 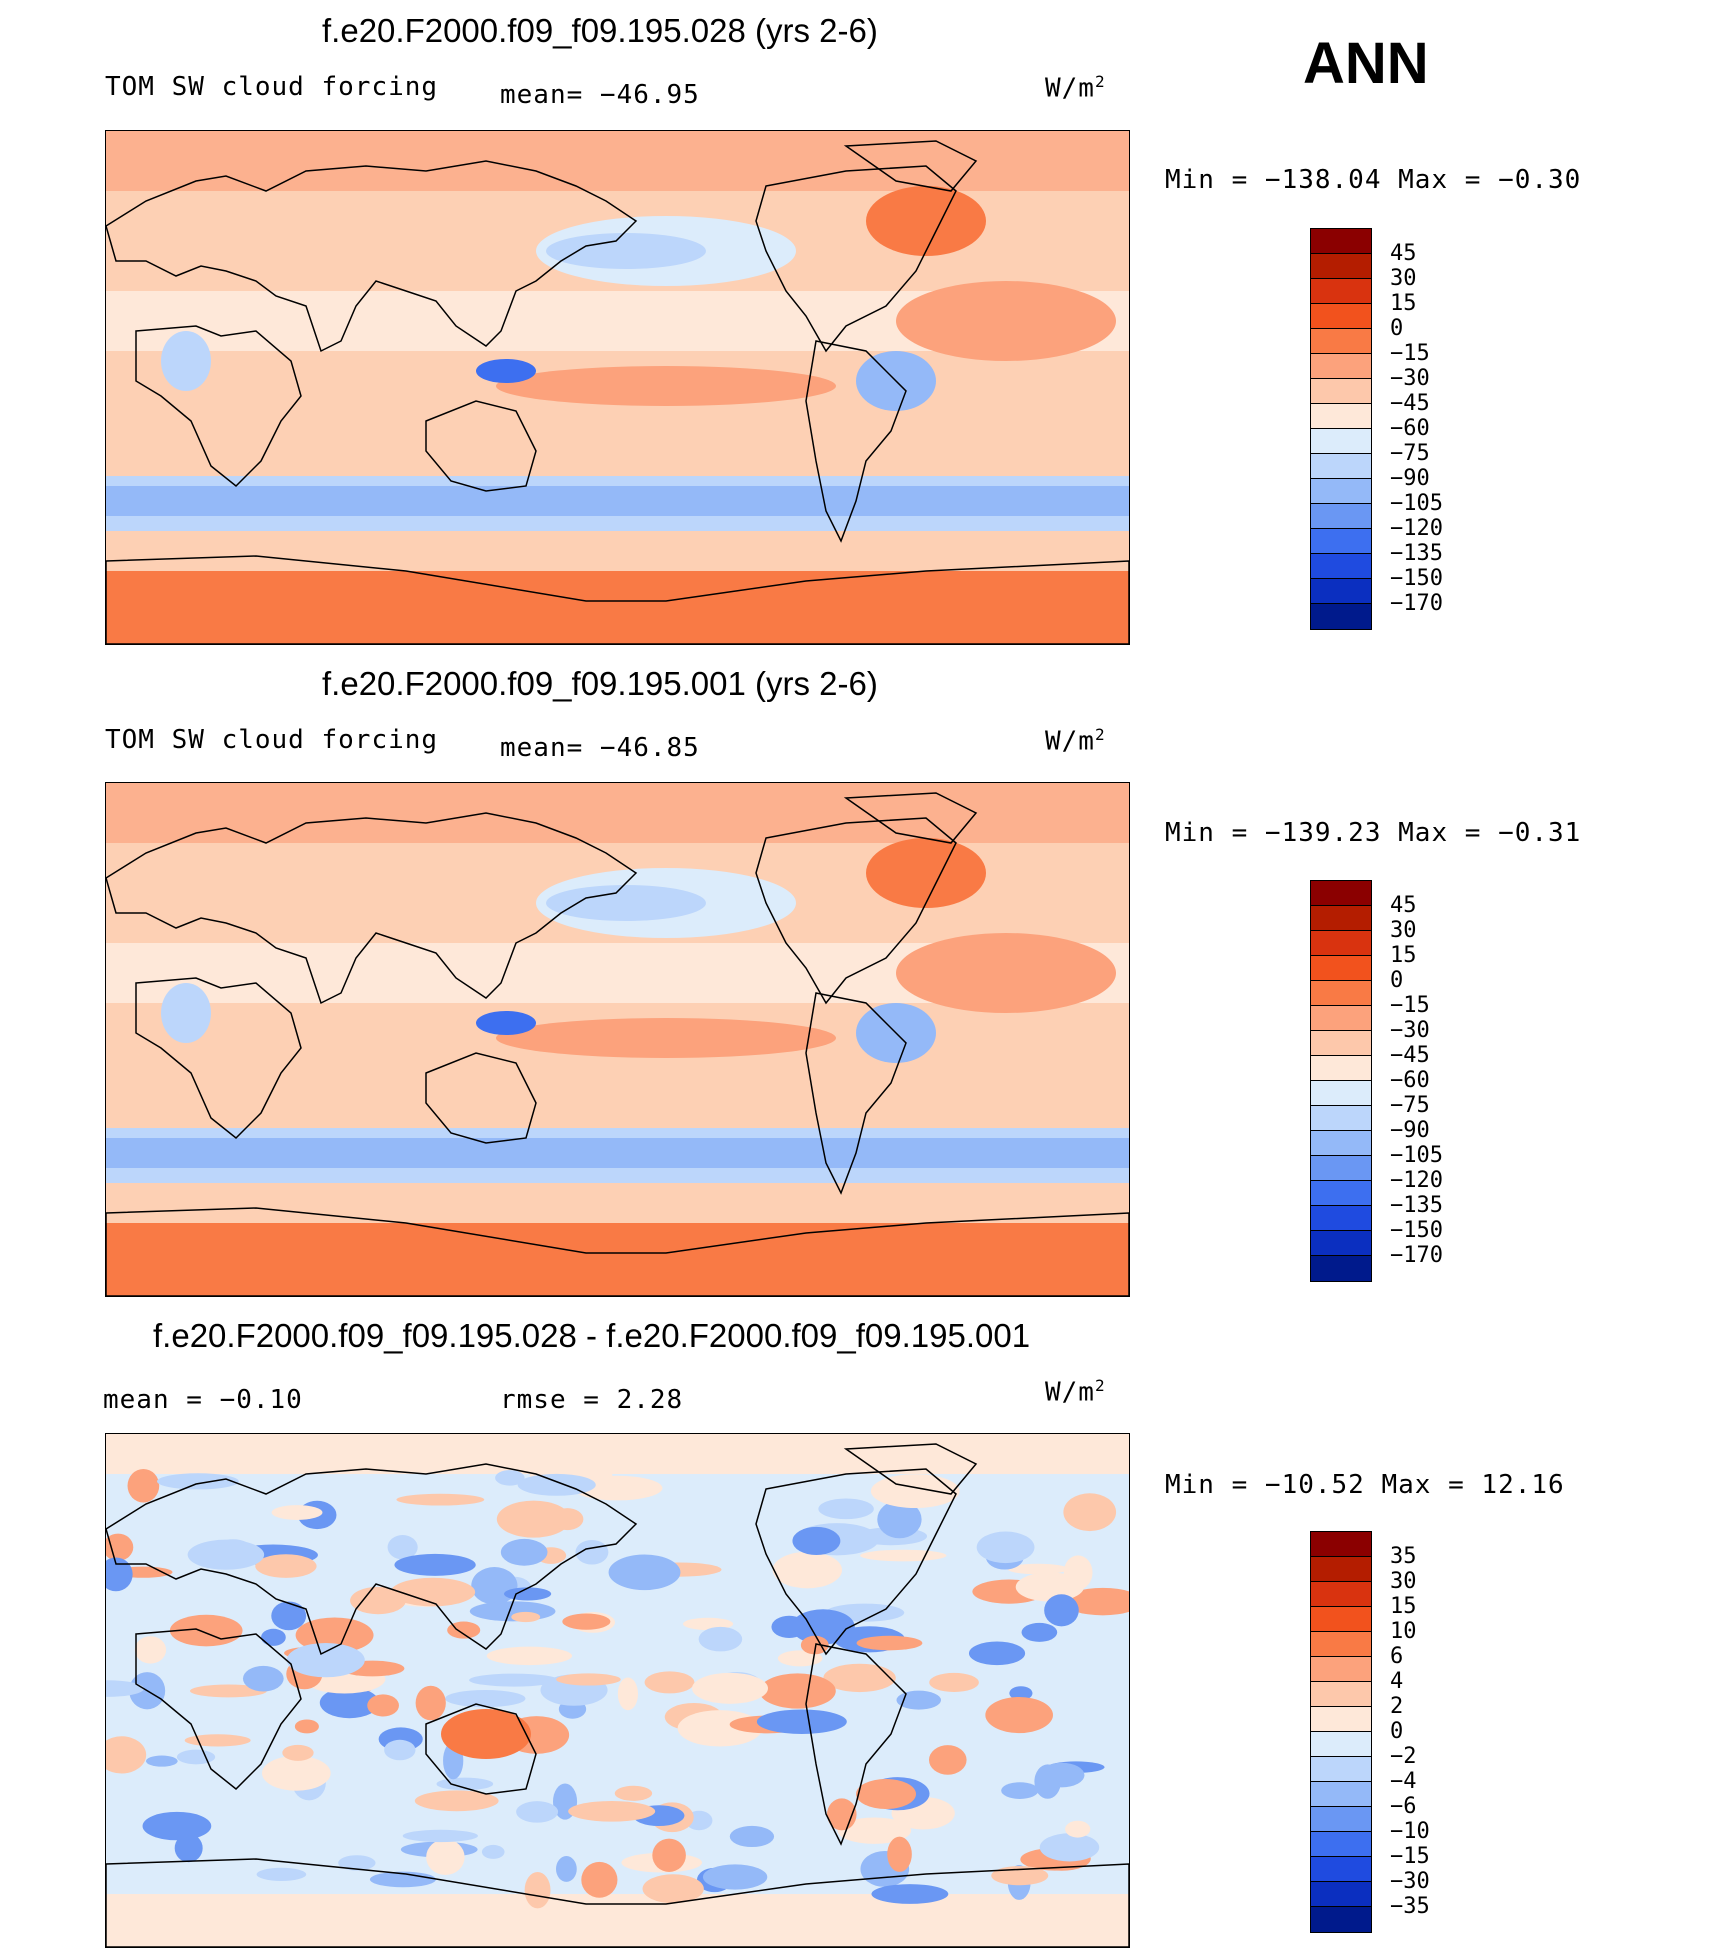 What do you see at coordinates (626, 903) in the screenshot?
I see `north-pacific-cloud-core` at bounding box center [626, 903].